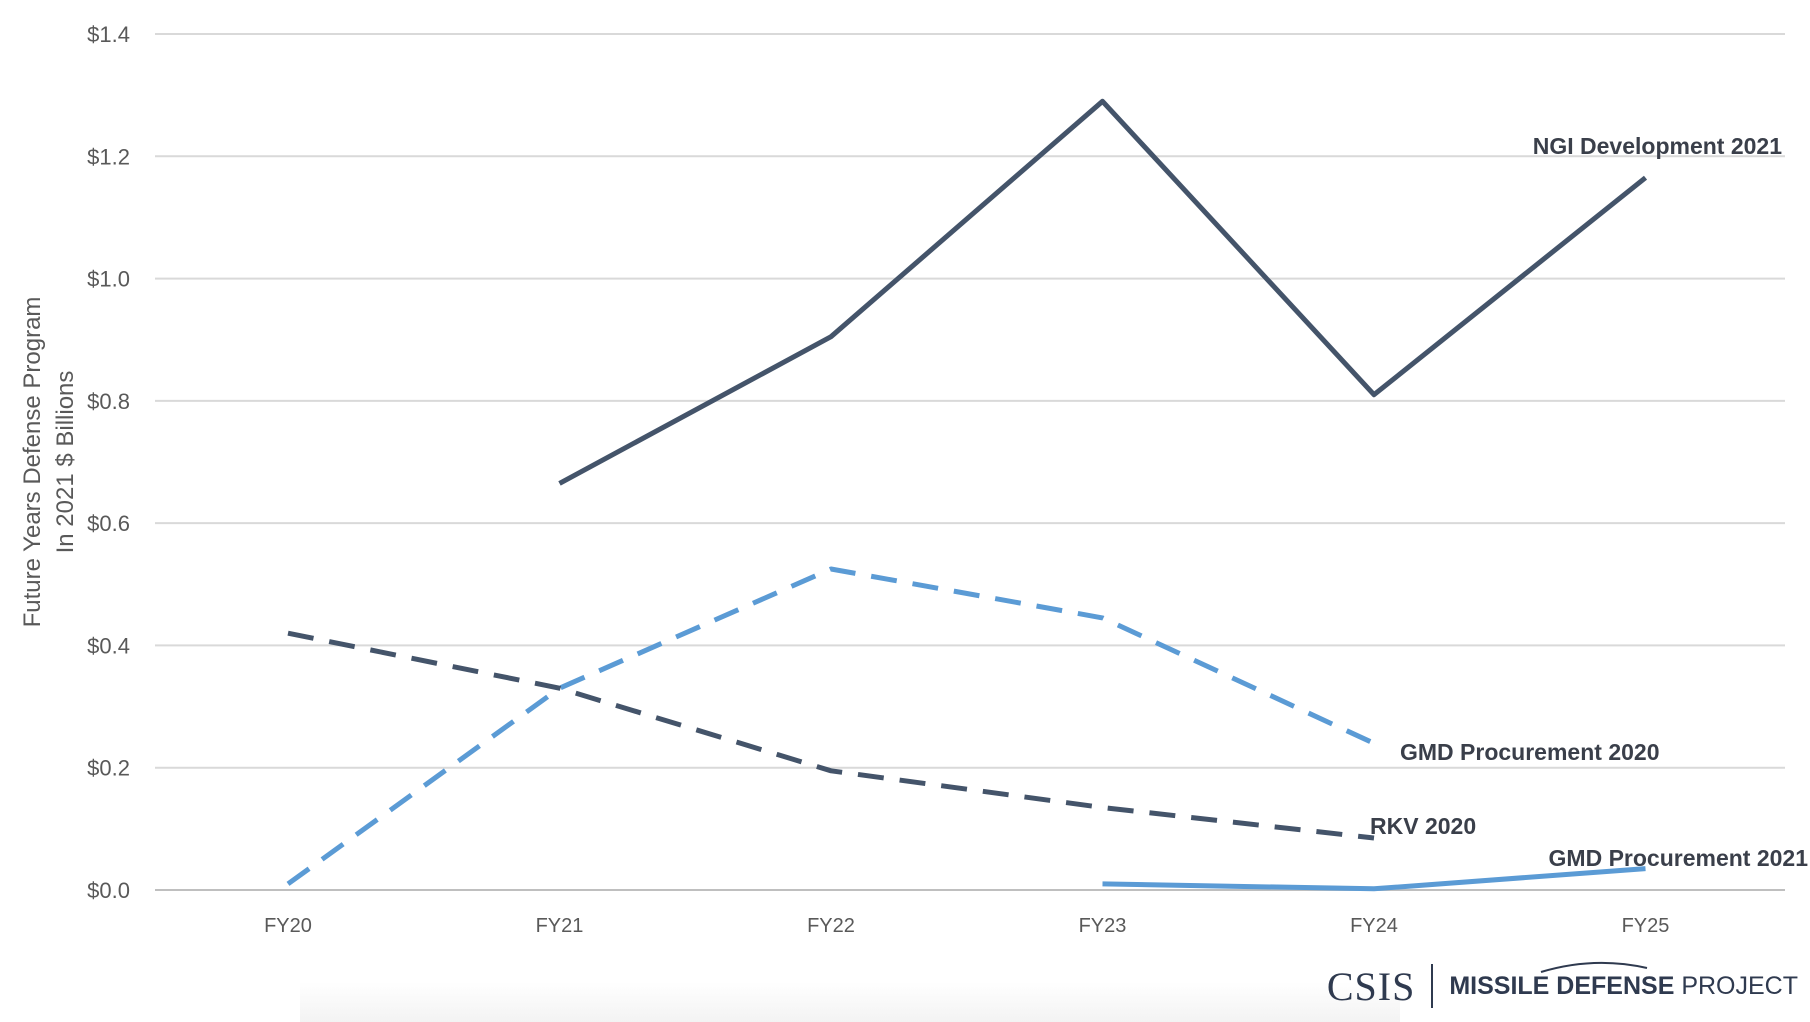  Describe the element at coordinates (850, 1002) in the screenshot. I see `bottom-shade` at that location.